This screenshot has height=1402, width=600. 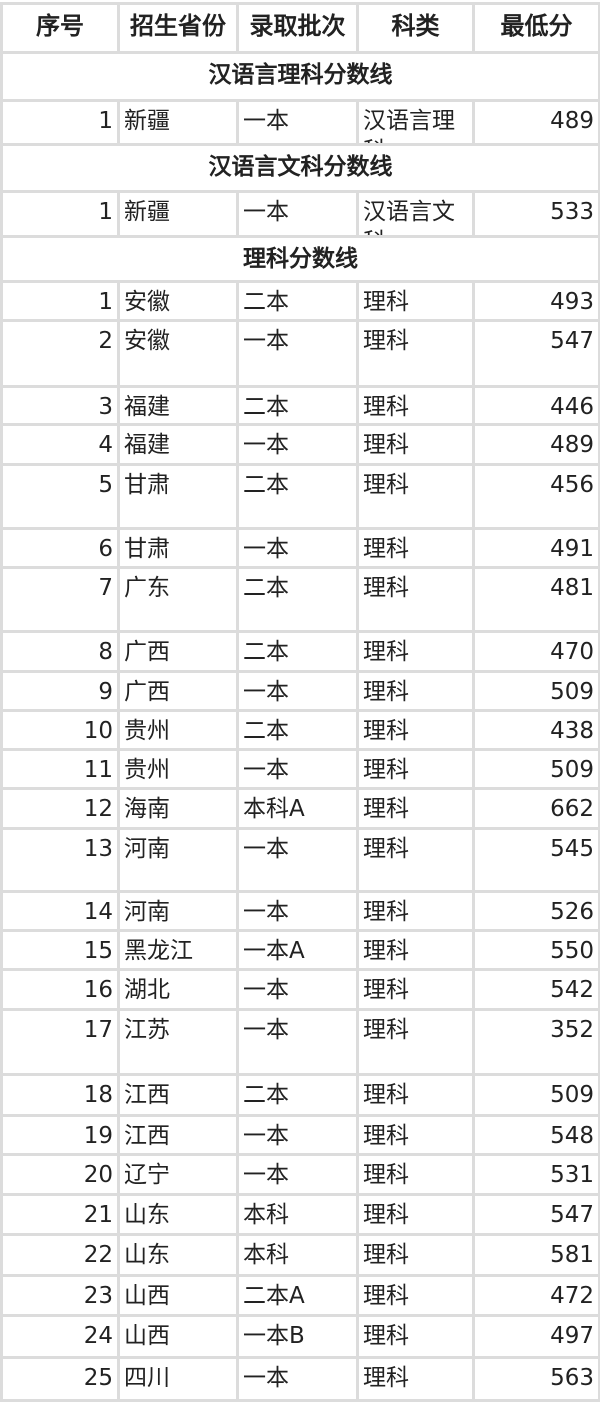 What do you see at coordinates (536, 1255) in the screenshot?
I see `min-score-cell: 581` at bounding box center [536, 1255].